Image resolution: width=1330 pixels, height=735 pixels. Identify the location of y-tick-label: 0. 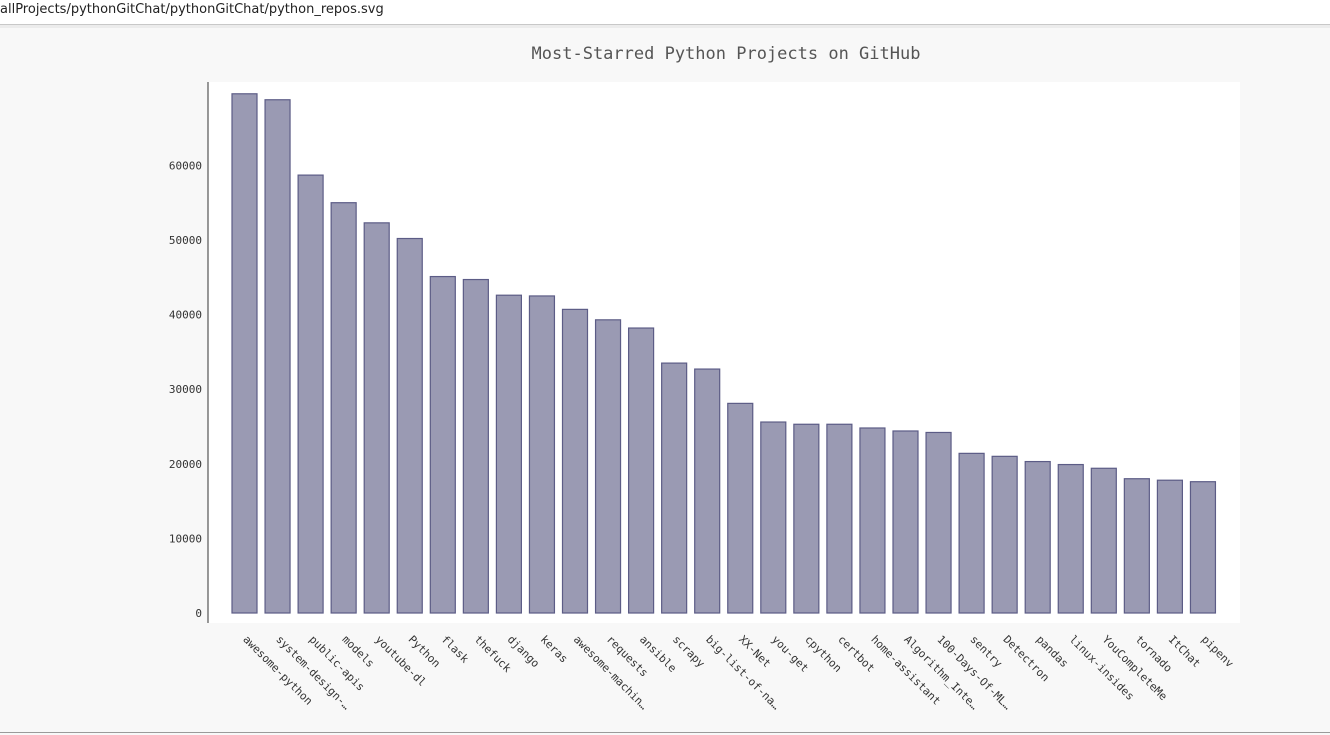
(198, 613).